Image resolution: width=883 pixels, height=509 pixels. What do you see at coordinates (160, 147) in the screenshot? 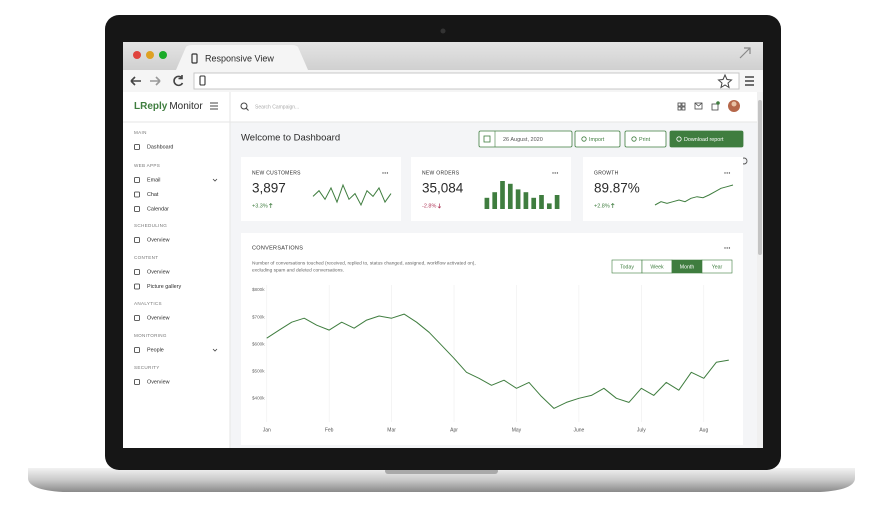
I see `sidebar-item: Dashboard` at bounding box center [160, 147].